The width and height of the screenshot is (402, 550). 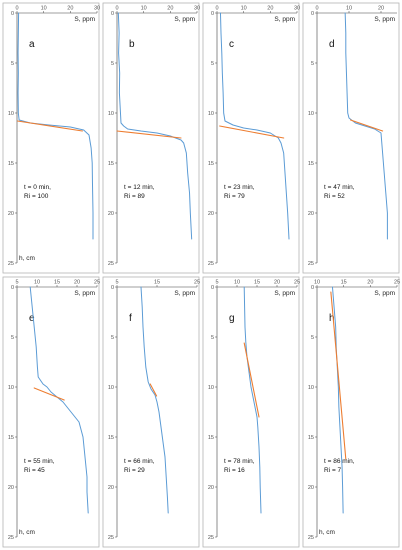 What do you see at coordinates (139, 461) in the screenshot?
I see `time-annotation: t = 66 min,` at bounding box center [139, 461].